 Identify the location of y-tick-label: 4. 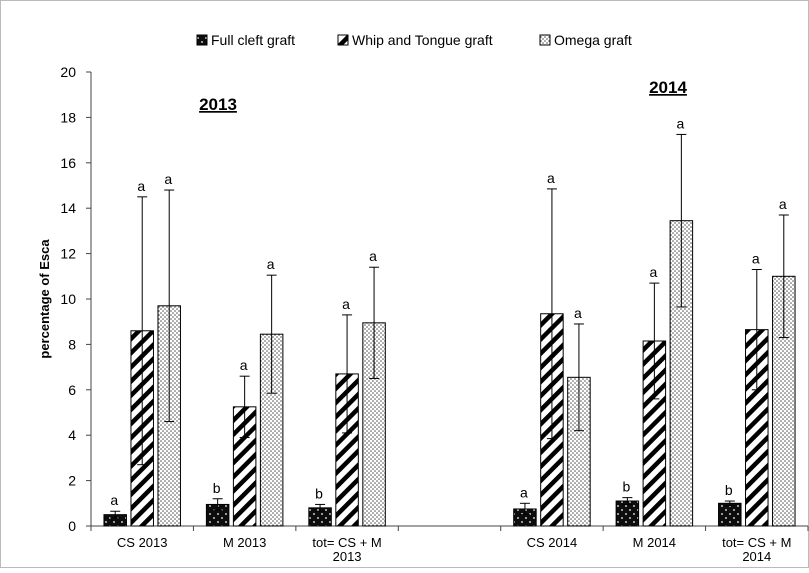
(72, 435).